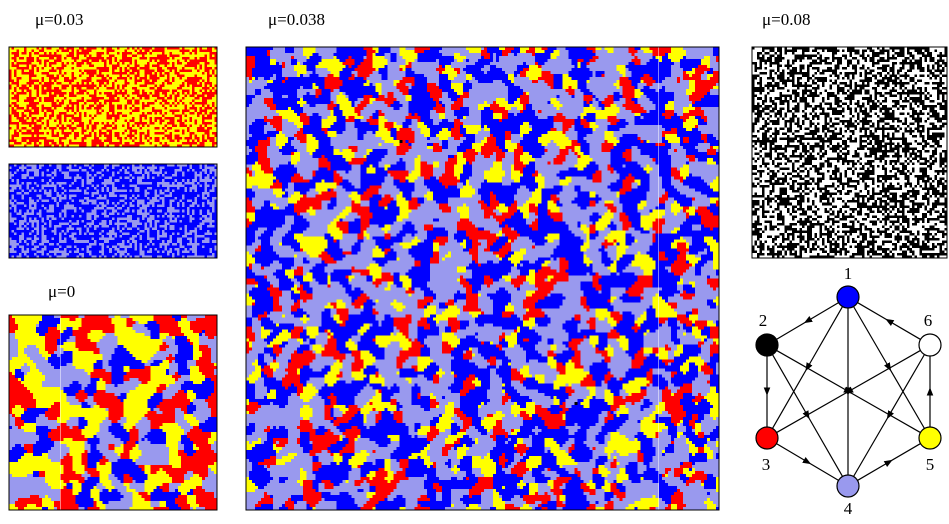 The image size is (949, 524). What do you see at coordinates (848, 273) in the screenshot?
I see `node-label: 1` at bounding box center [848, 273].